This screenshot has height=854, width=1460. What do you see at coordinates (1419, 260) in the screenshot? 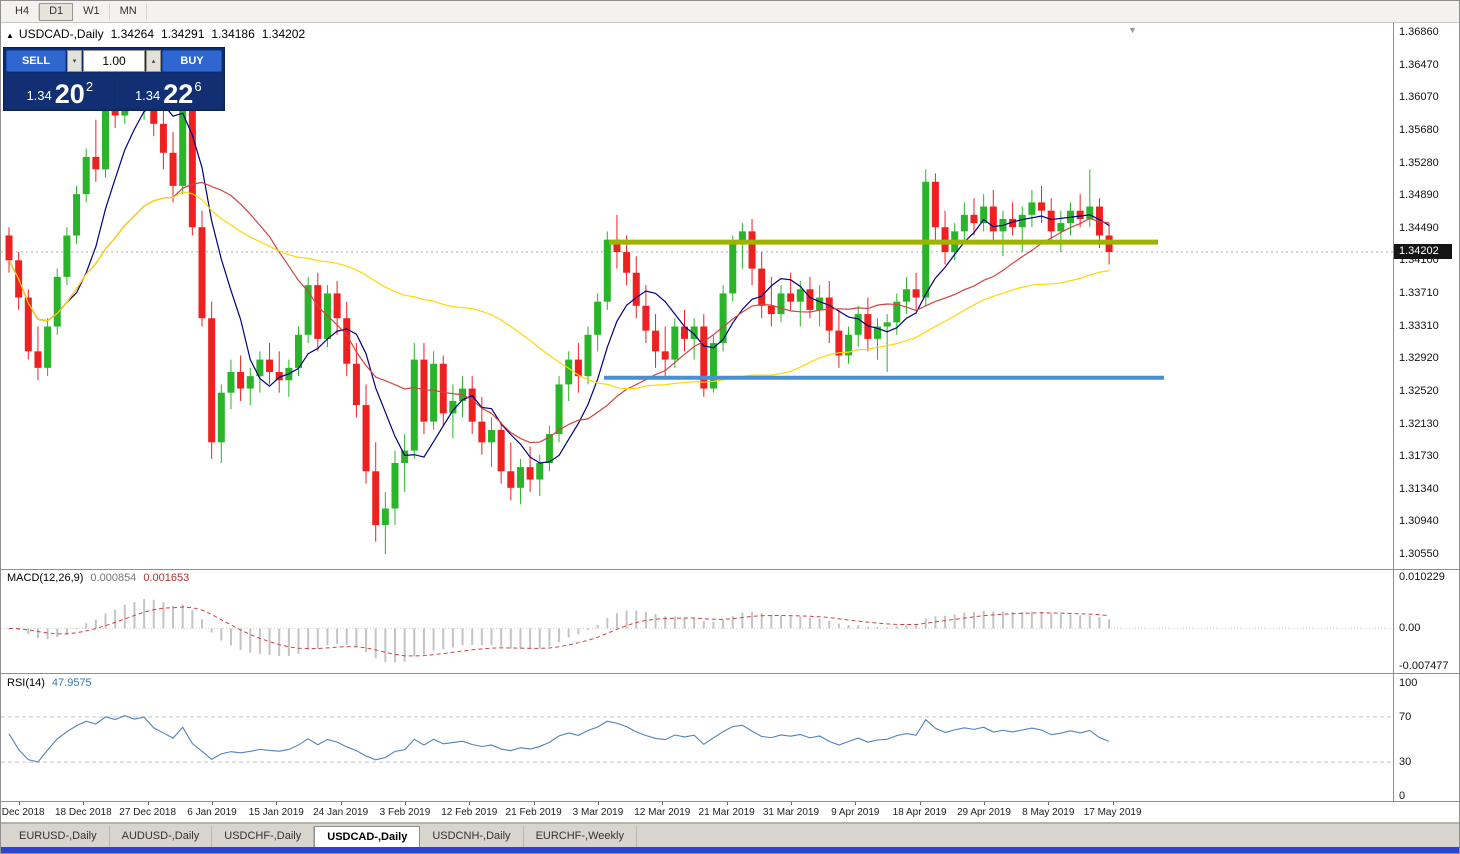
I see `price-tick-label: 1.34100` at bounding box center [1419, 260].